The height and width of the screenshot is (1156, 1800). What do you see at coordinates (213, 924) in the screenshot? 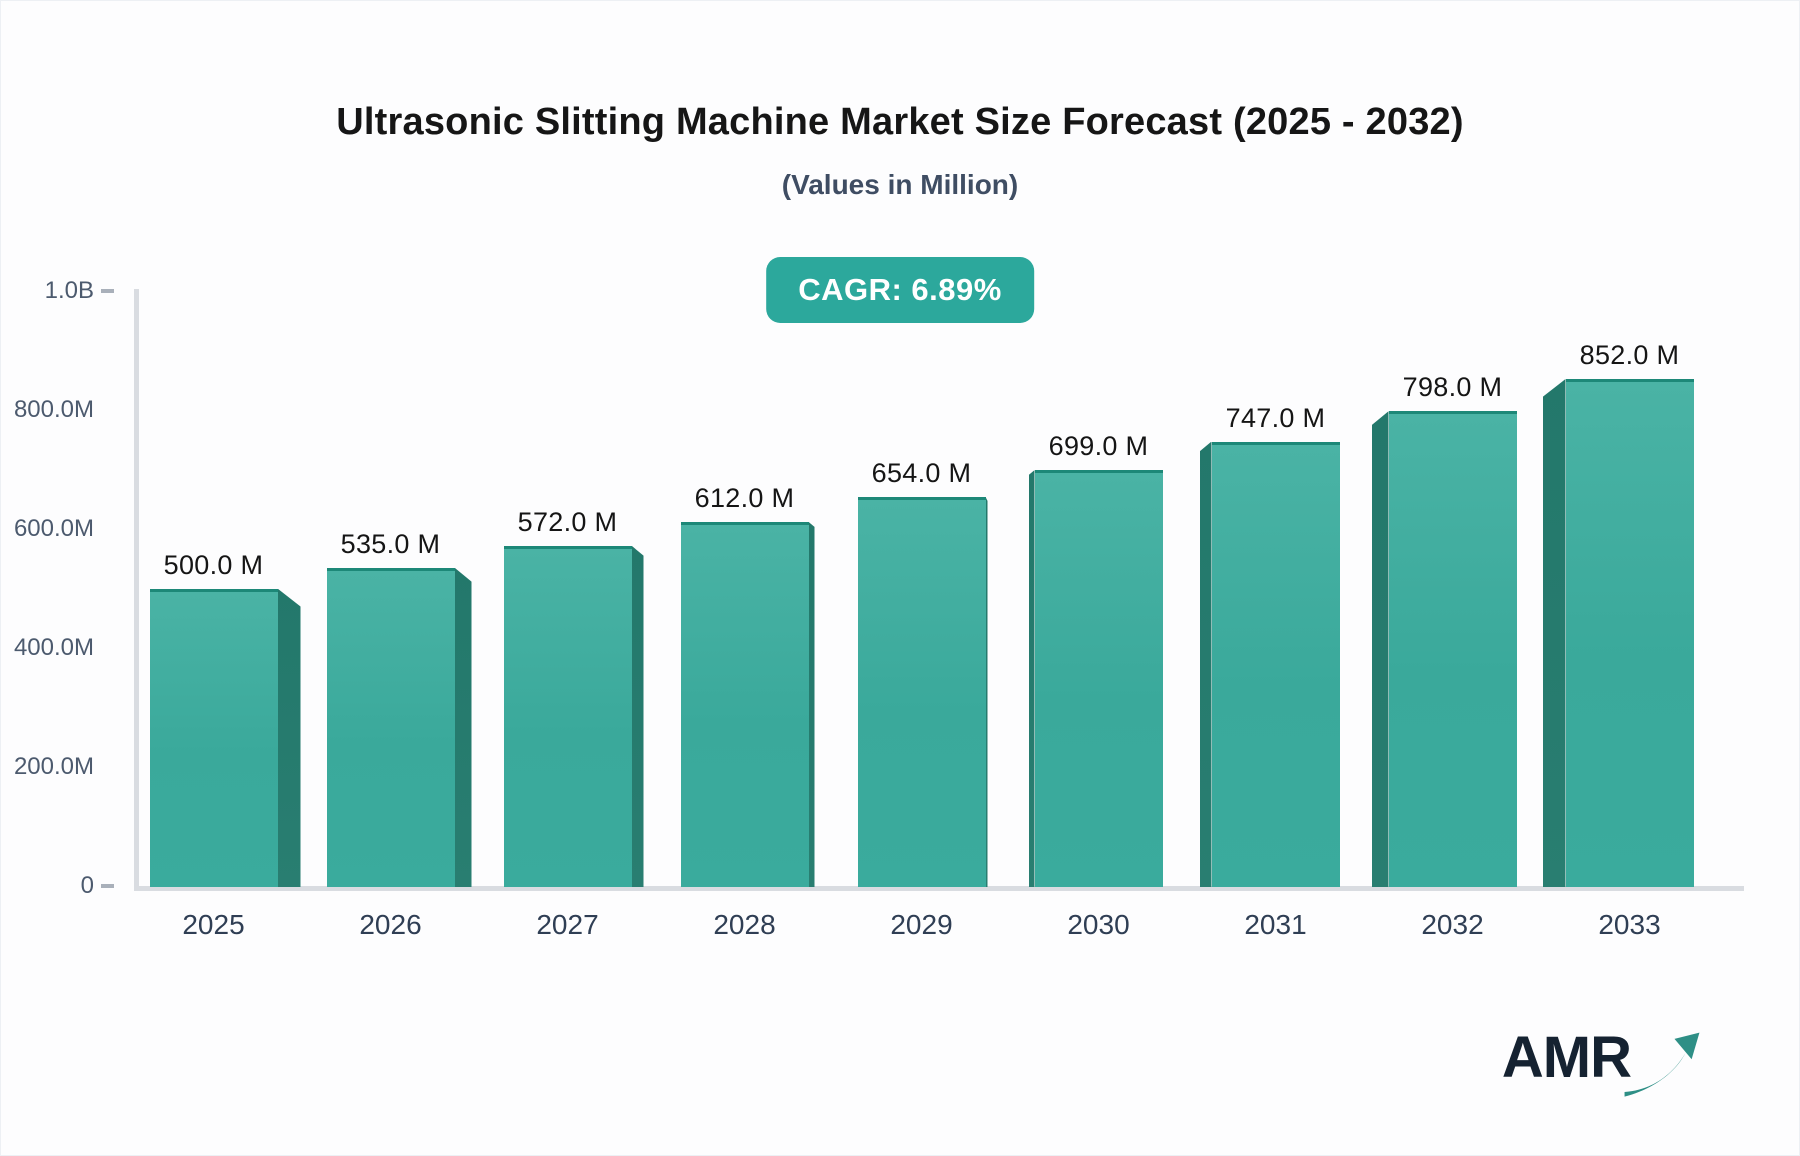
I see `x-axis-label-2025: 2025` at bounding box center [213, 924].